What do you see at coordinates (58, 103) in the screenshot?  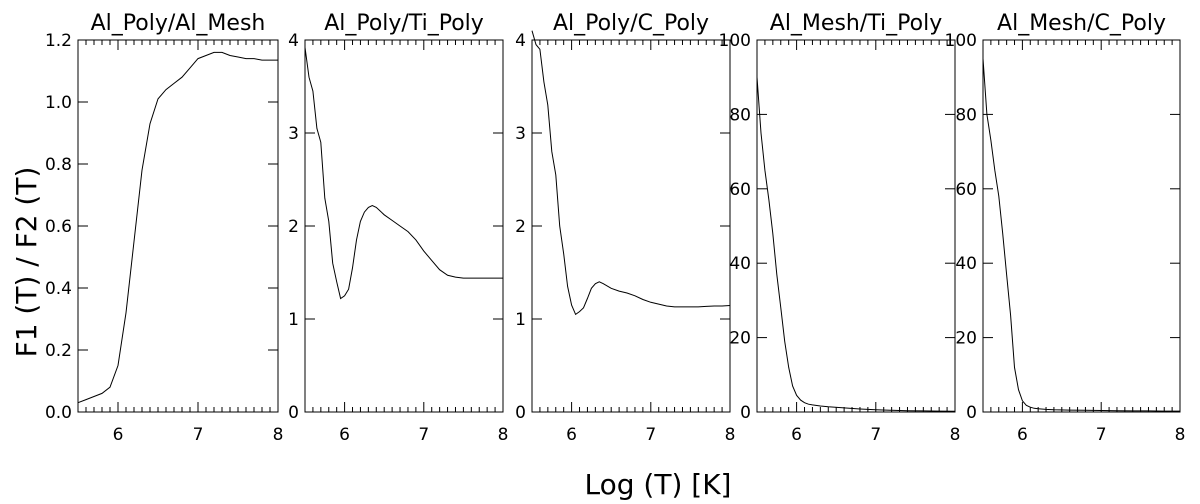 I see `y-tick-label: 1.0` at bounding box center [58, 103].